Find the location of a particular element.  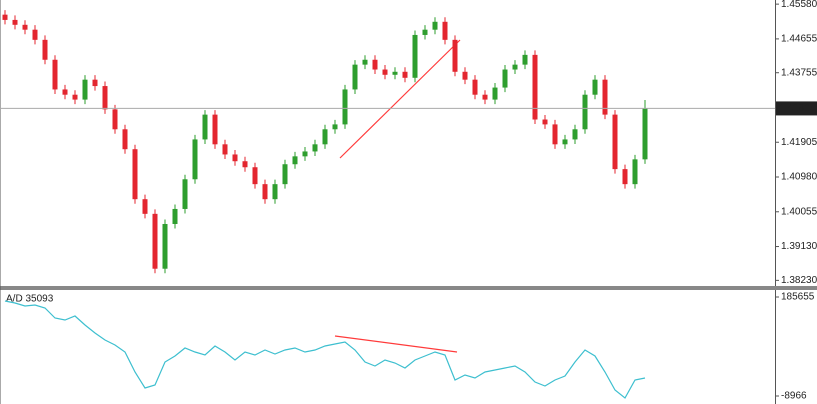

price-trendline is located at coordinates (400, 99).